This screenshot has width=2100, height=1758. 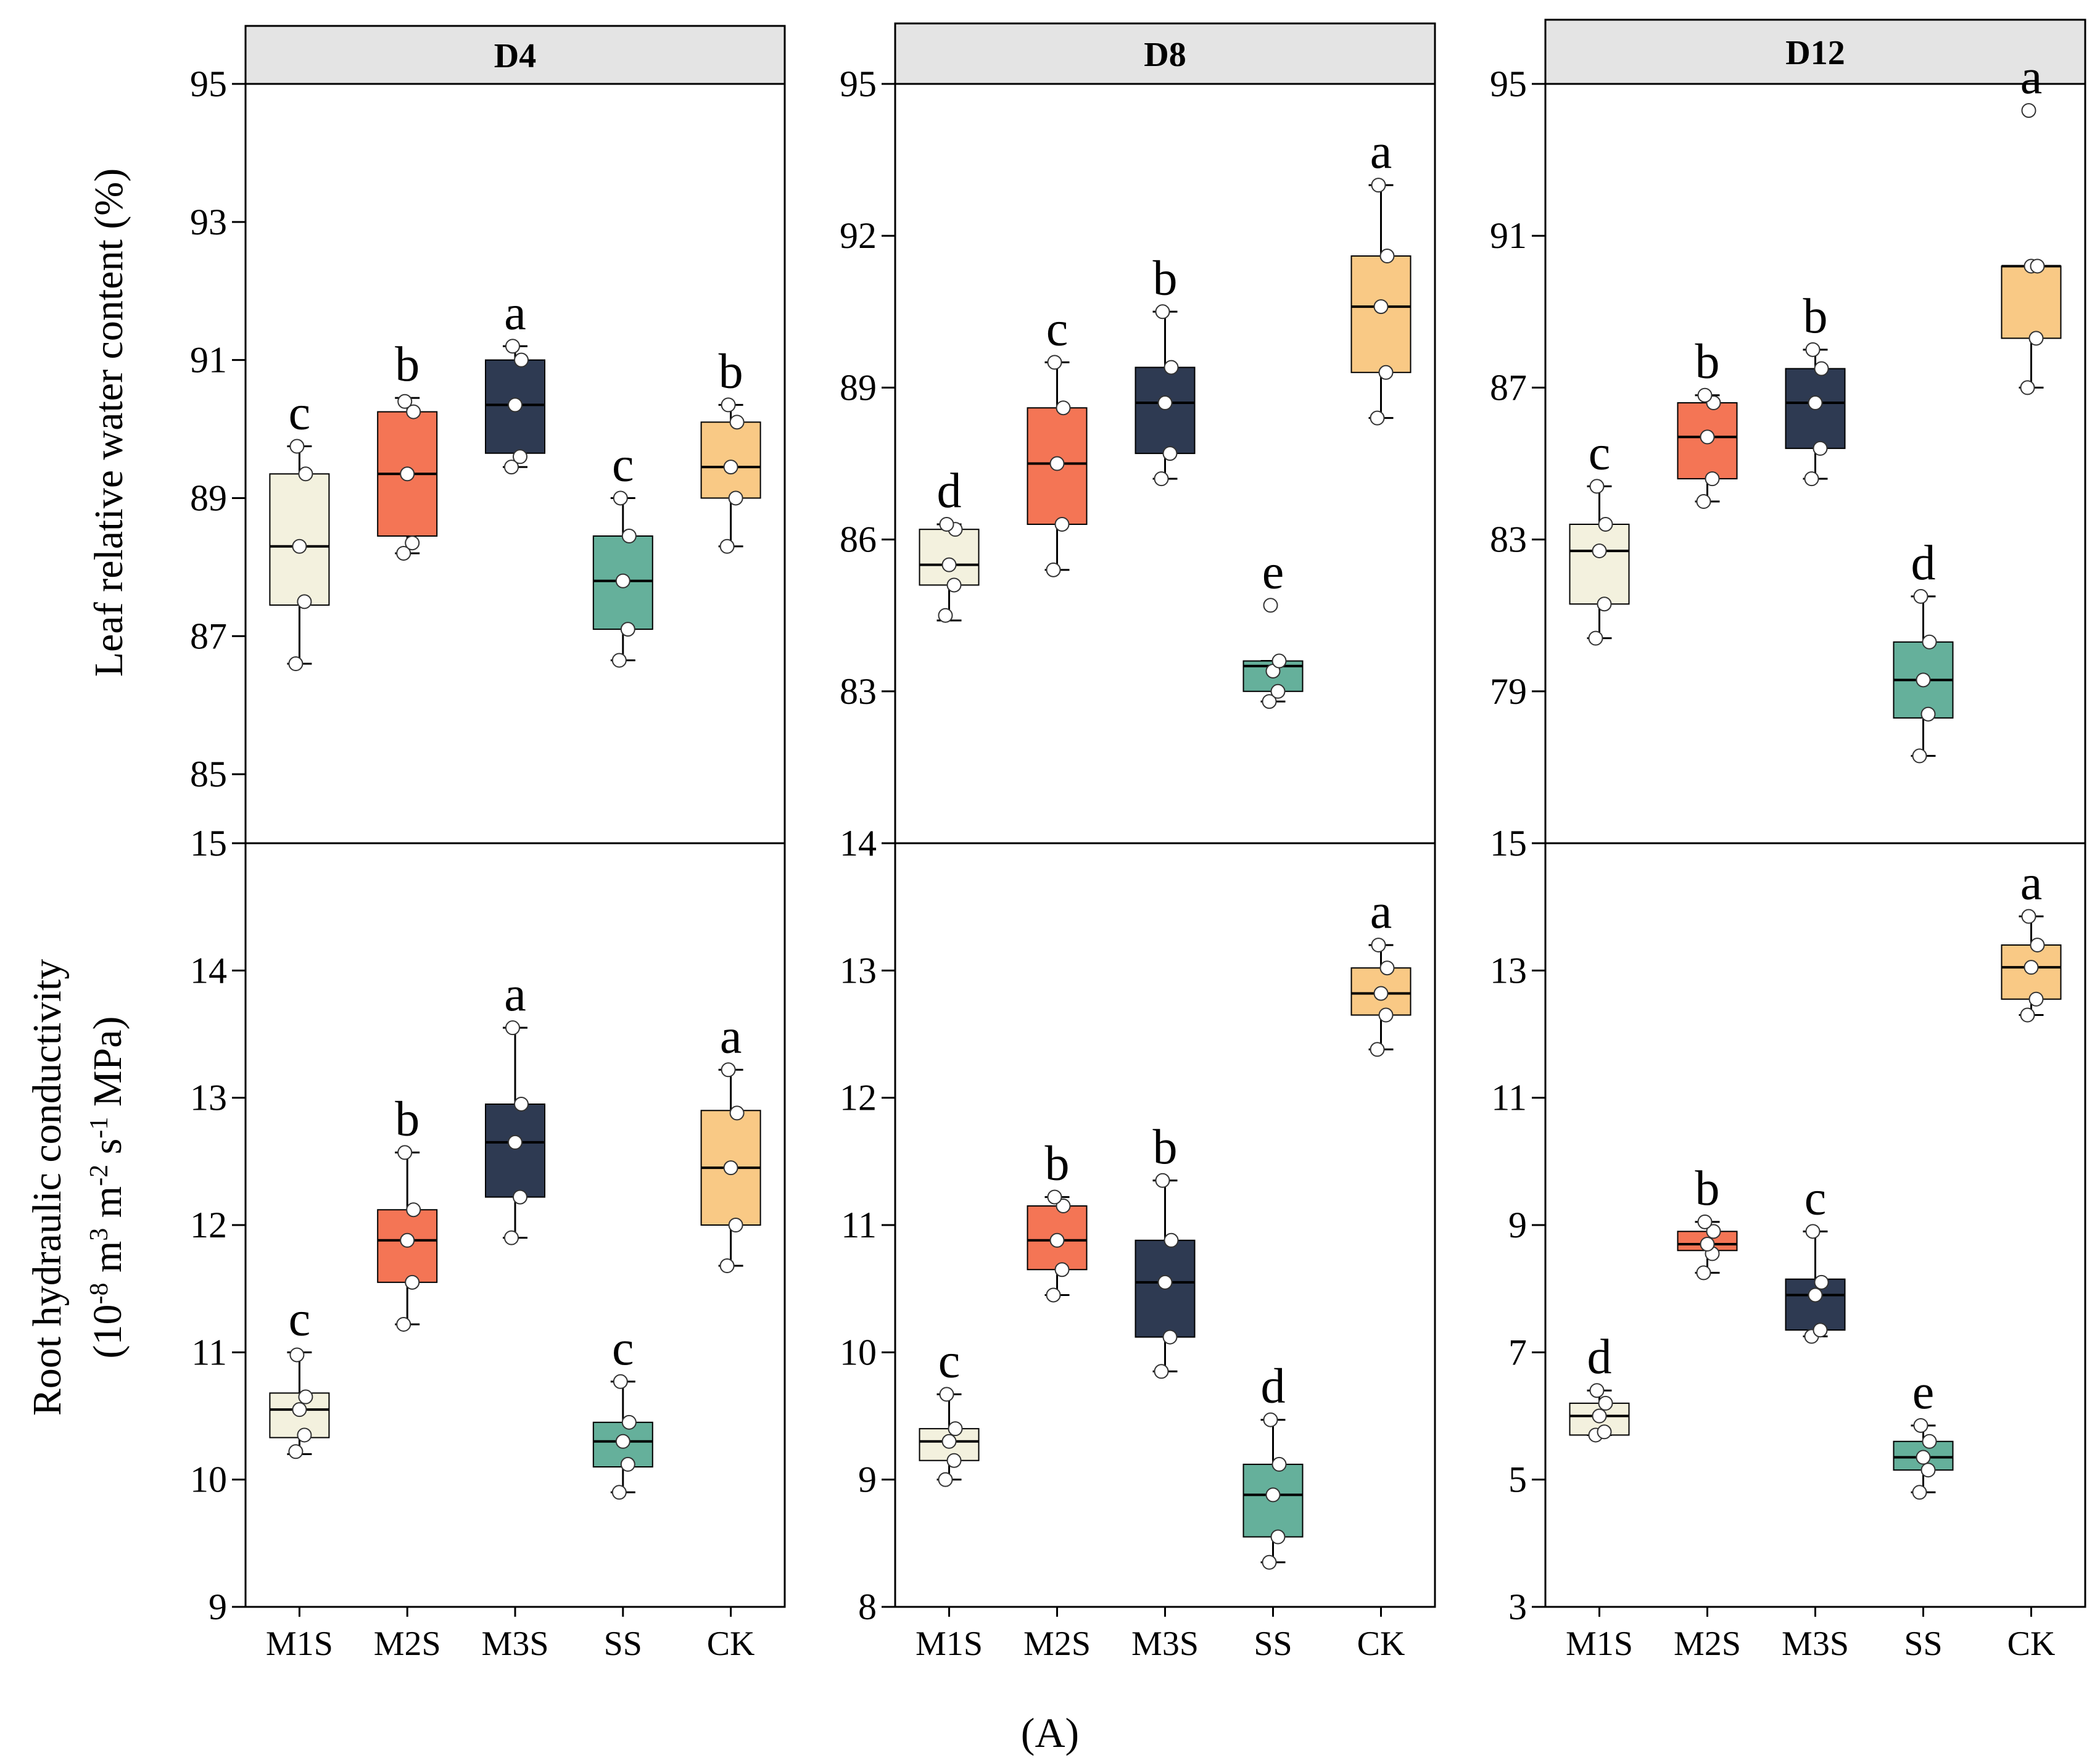 What do you see at coordinates (1509, 1098) in the screenshot?
I see `y-tick-label: 11` at bounding box center [1509, 1098].